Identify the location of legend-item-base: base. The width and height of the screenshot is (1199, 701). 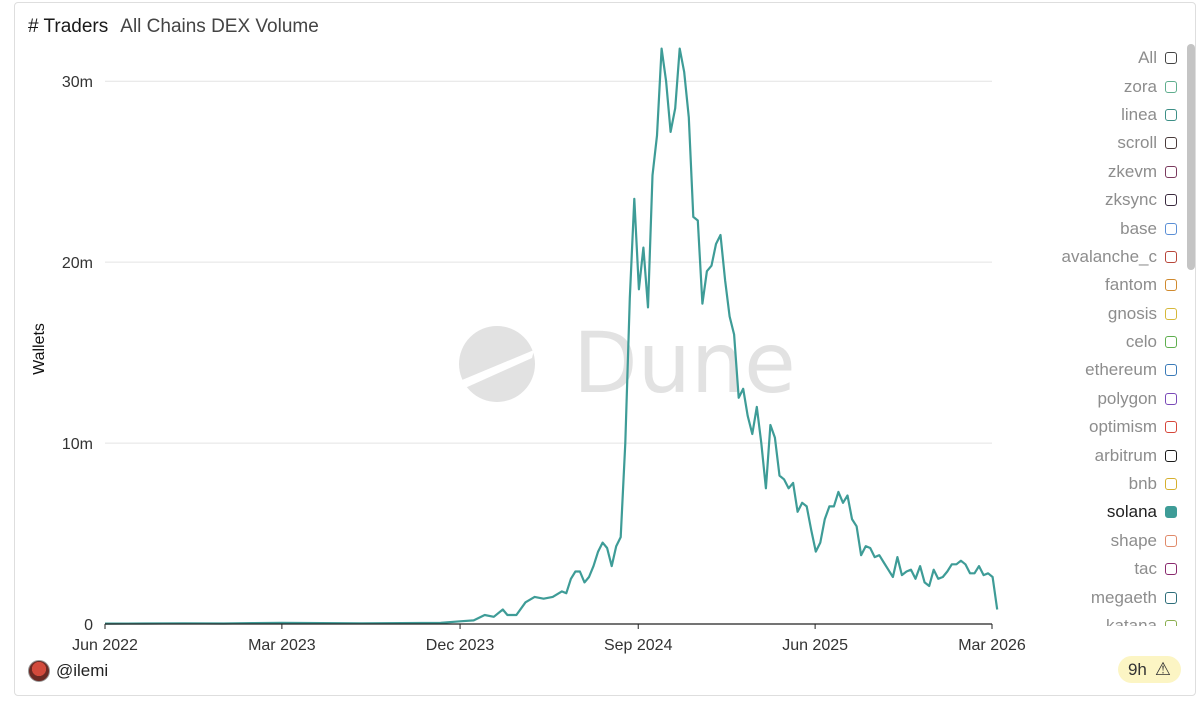
(1092, 228).